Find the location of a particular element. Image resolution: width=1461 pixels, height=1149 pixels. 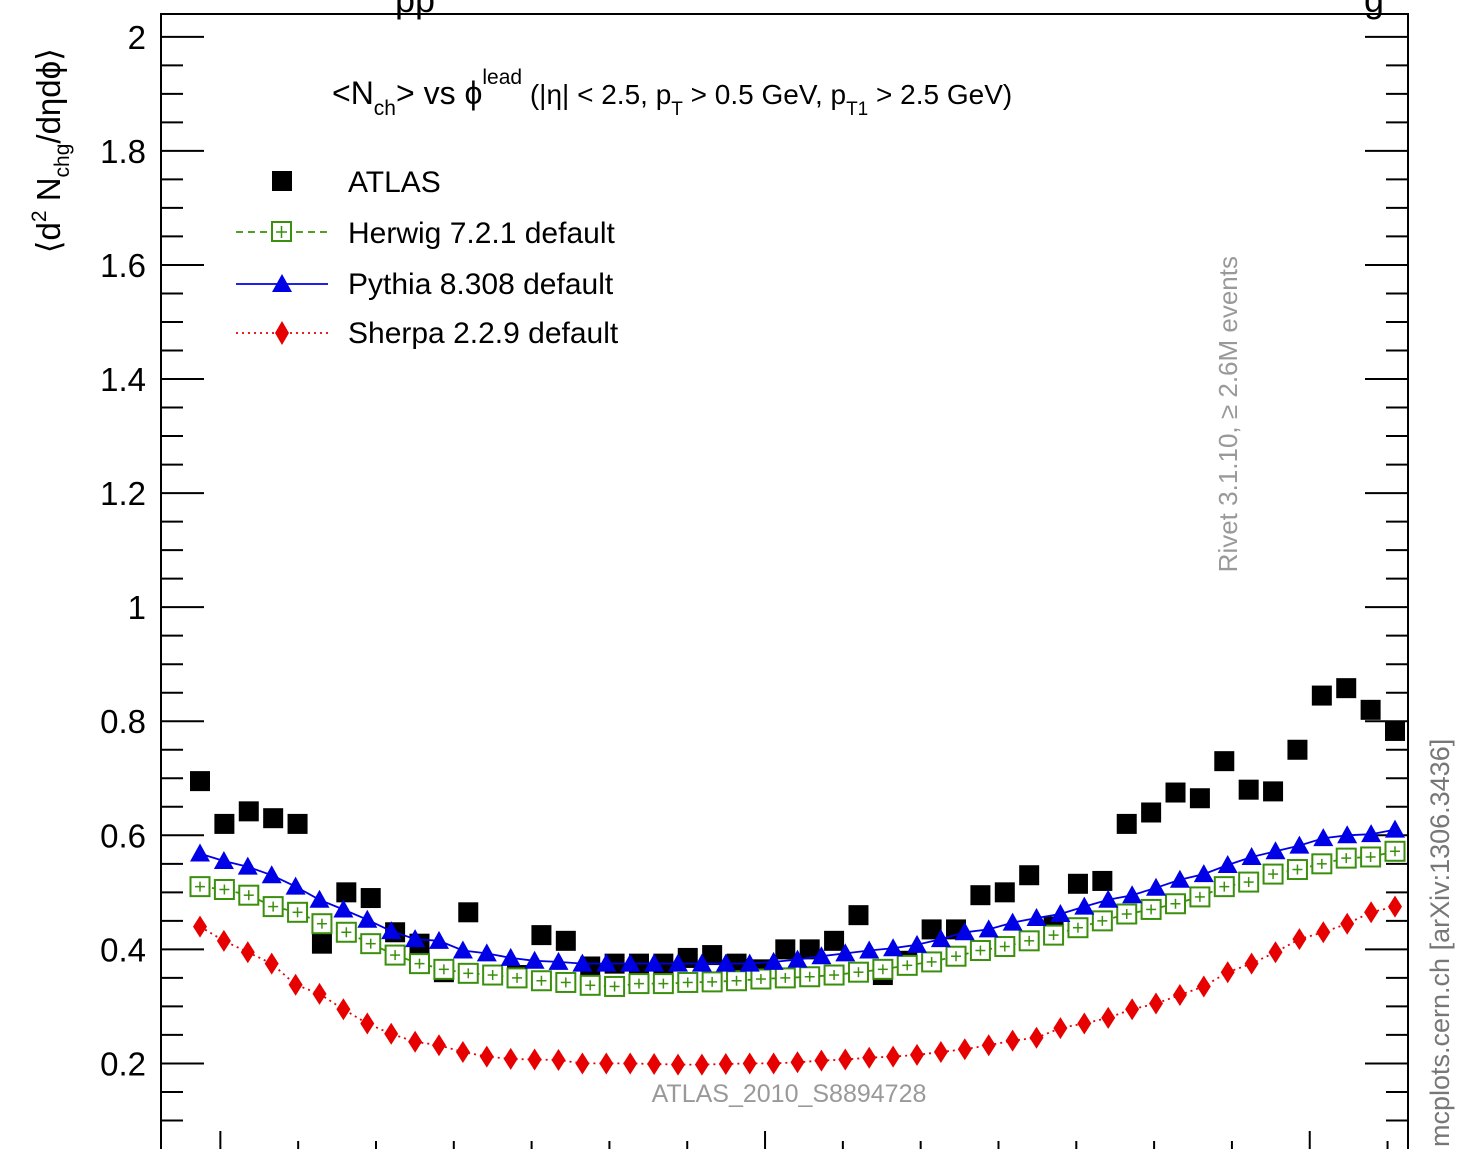

series-herwig is located at coordinates (797, 918).